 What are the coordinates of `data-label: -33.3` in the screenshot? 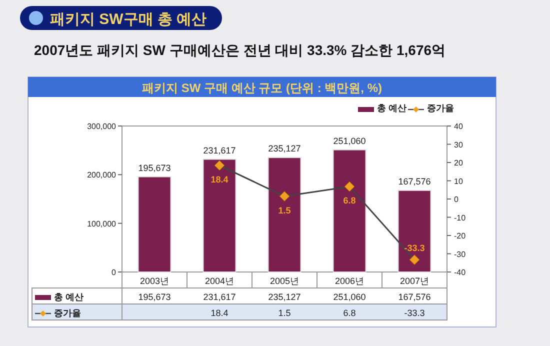 It's located at (414, 313).